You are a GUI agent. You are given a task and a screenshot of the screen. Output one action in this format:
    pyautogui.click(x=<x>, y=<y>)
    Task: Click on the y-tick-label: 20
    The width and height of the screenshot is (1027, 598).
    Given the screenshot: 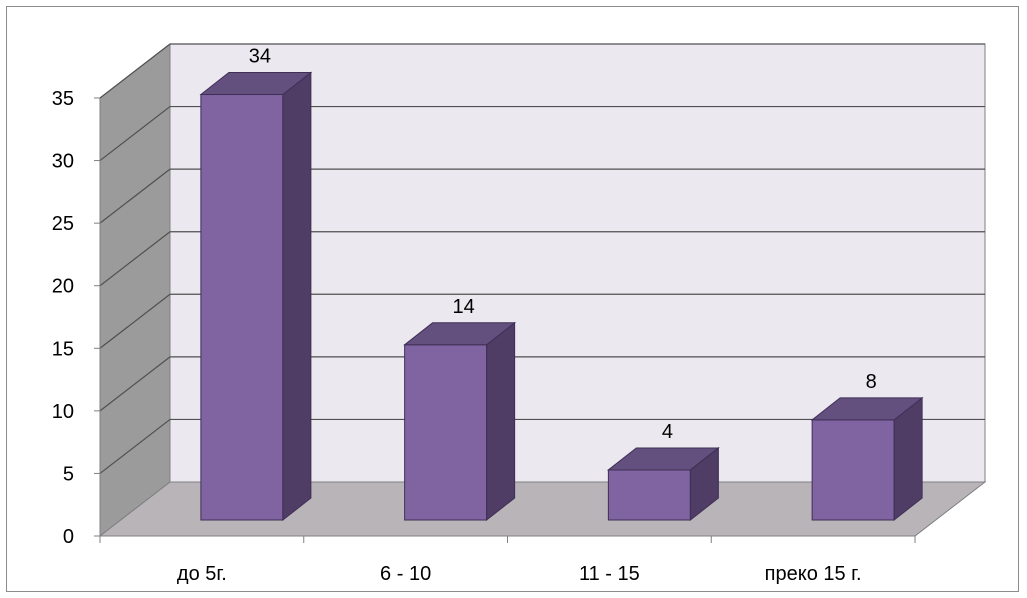 What is the action you would take?
    pyautogui.click(x=63, y=287)
    